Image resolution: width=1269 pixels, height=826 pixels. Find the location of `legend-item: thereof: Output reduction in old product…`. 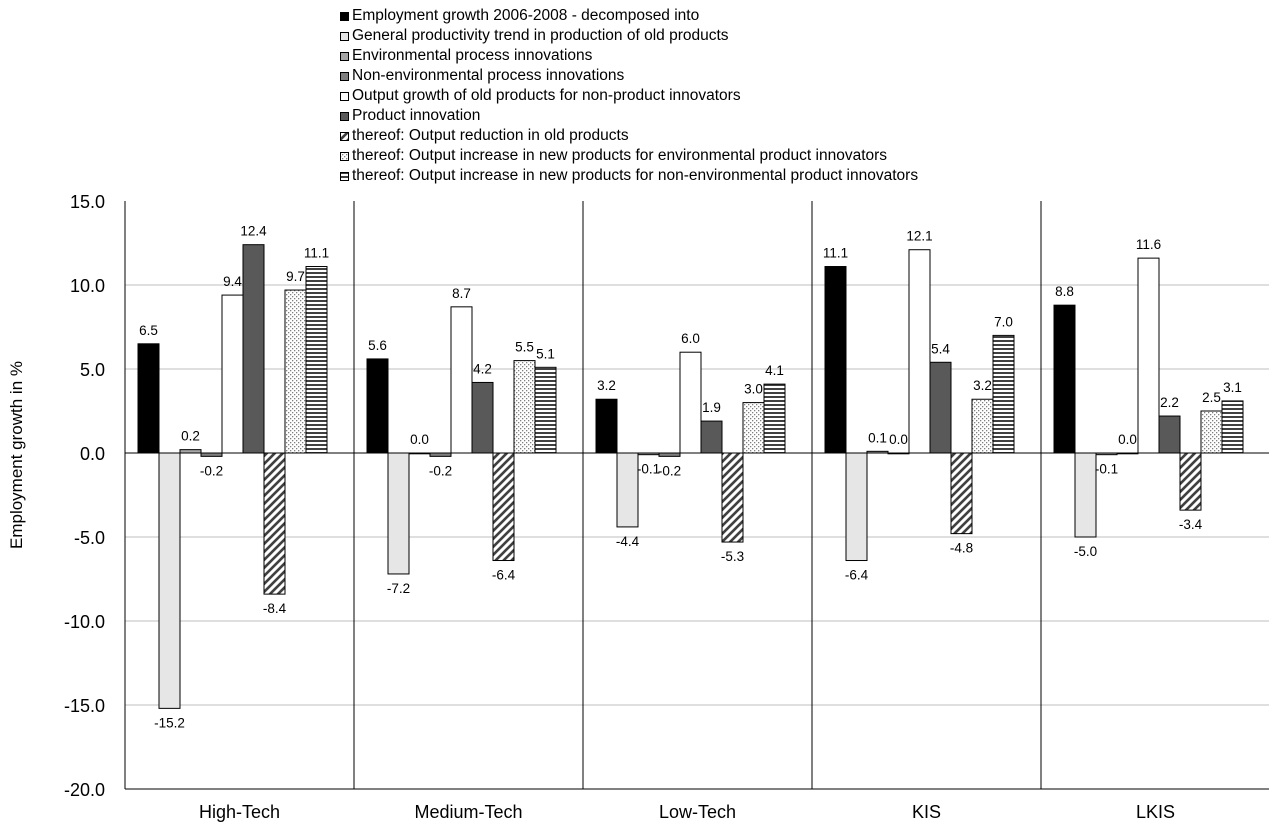

legend-item: thereof: Output reduction in old product… is located at coordinates (629, 136).